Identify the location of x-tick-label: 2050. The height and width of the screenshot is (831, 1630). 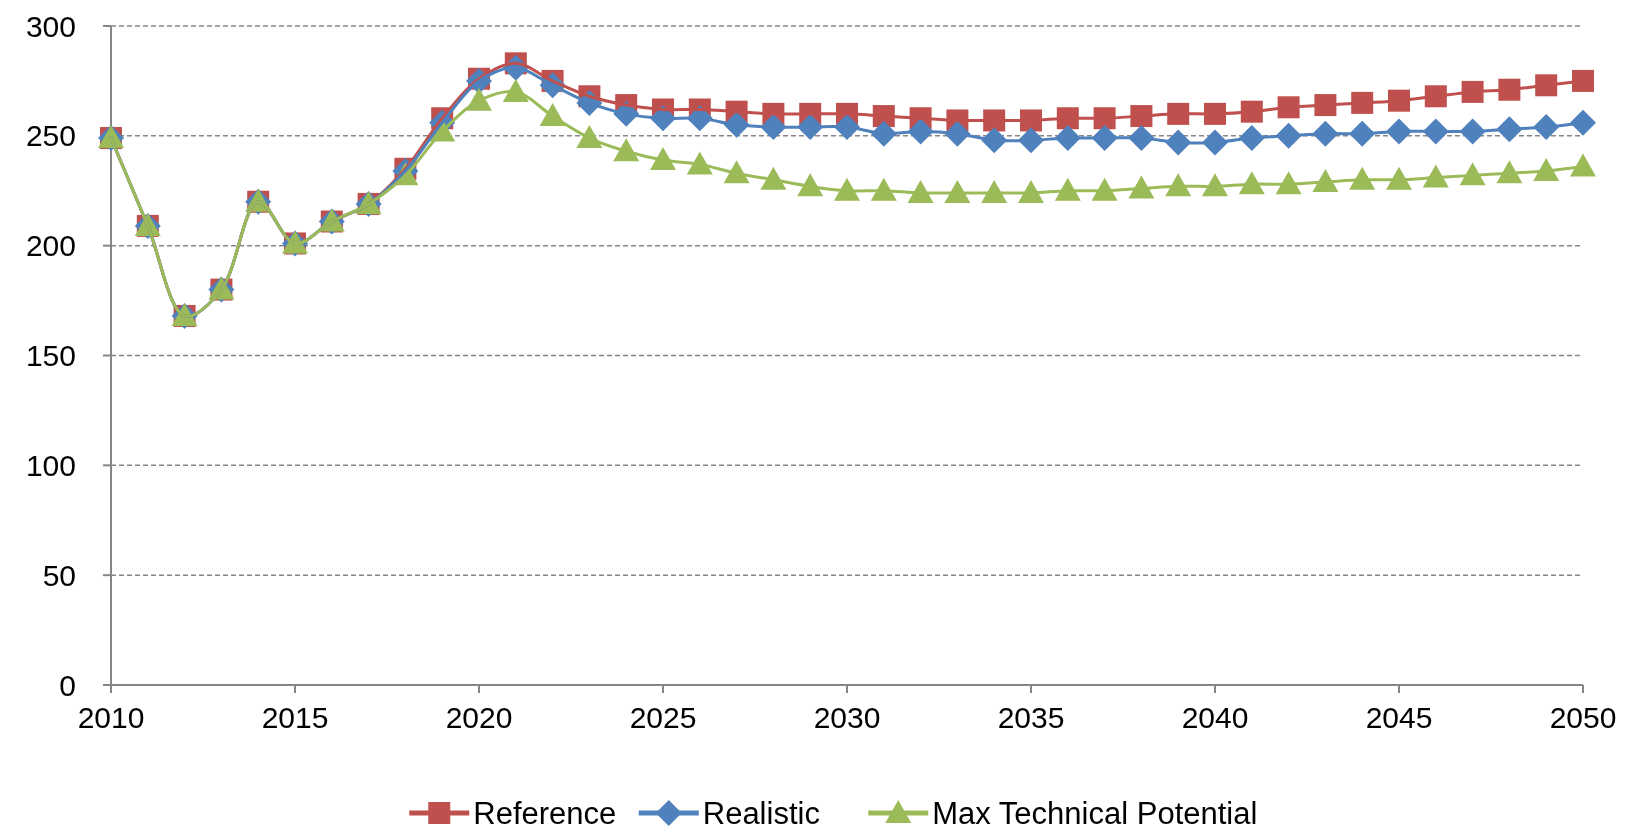
(1583, 717).